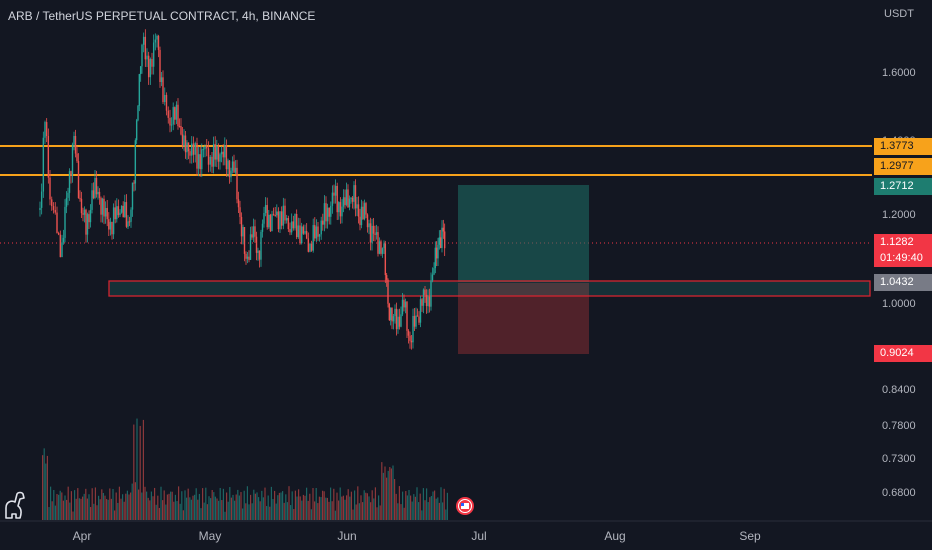  Describe the element at coordinates (750, 536) in the screenshot. I see `time-tick-label: Sep` at that location.